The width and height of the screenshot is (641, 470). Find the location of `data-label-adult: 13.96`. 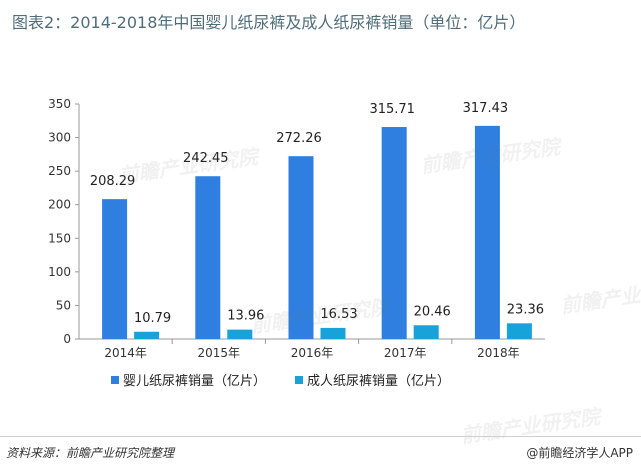

data-label-adult: 13.96 is located at coordinates (245, 316).